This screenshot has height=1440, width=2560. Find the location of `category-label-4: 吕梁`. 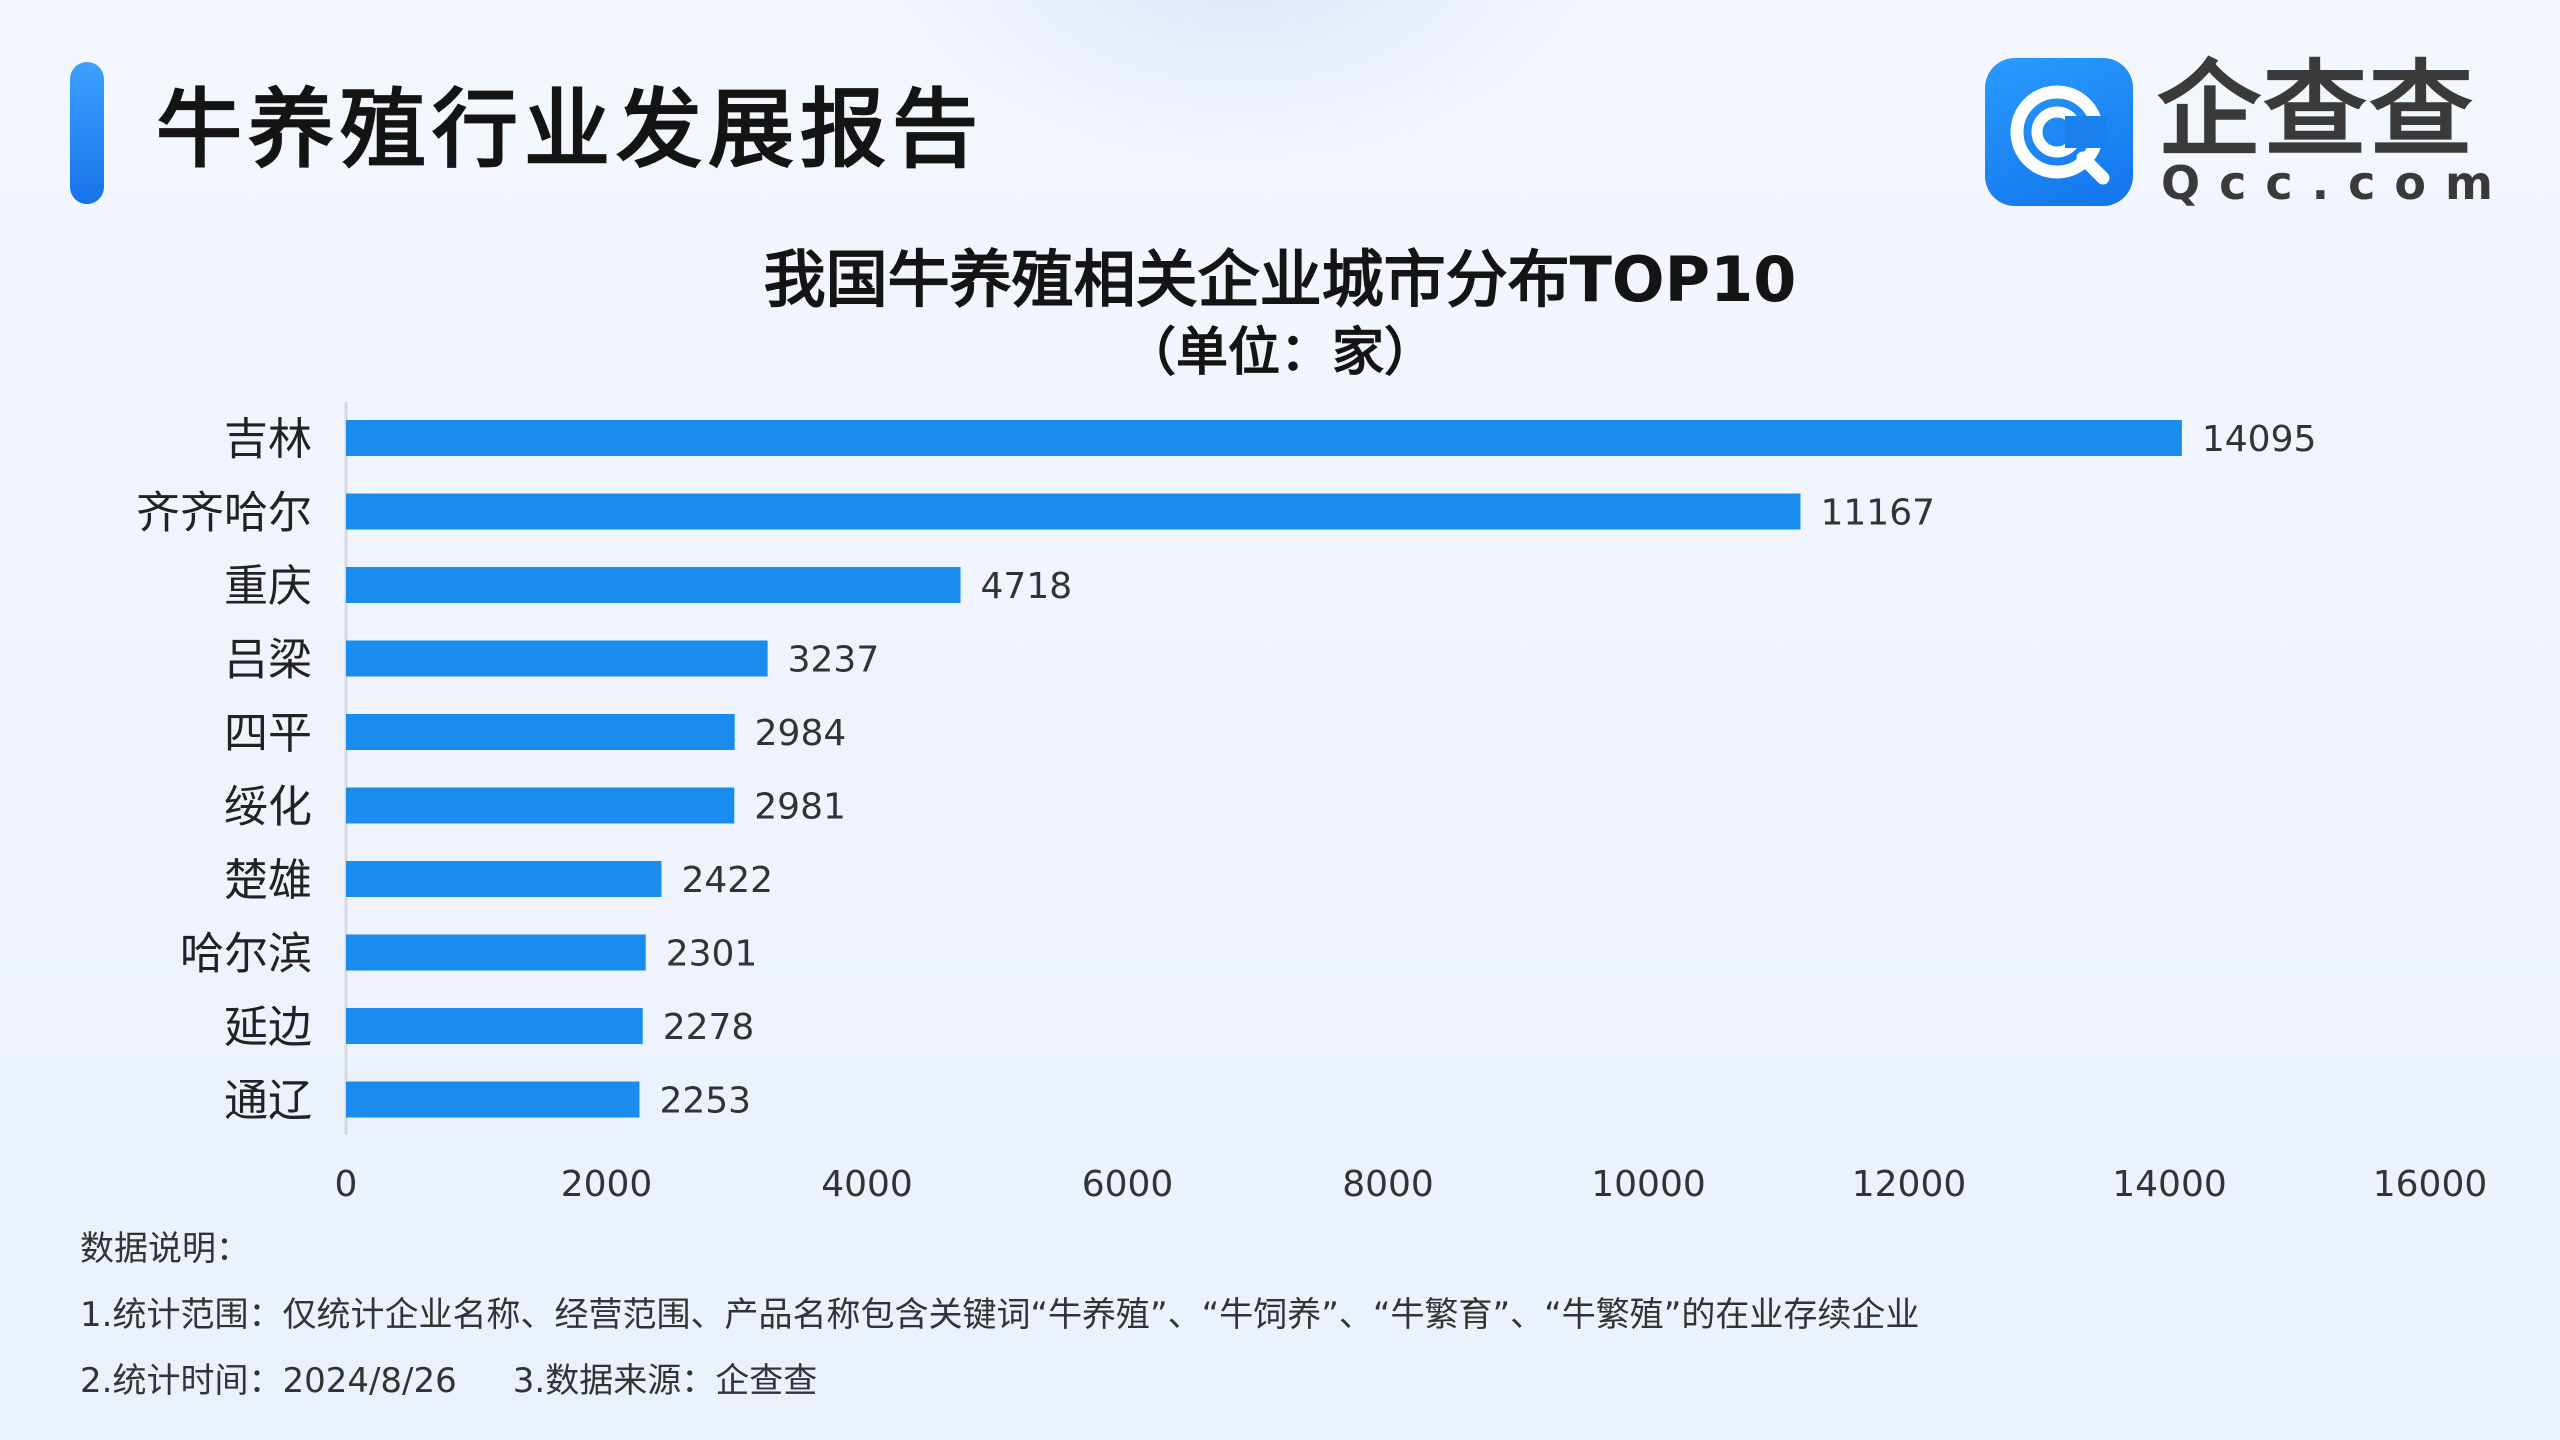

category-label-4: 吕梁 is located at coordinates (268, 660).